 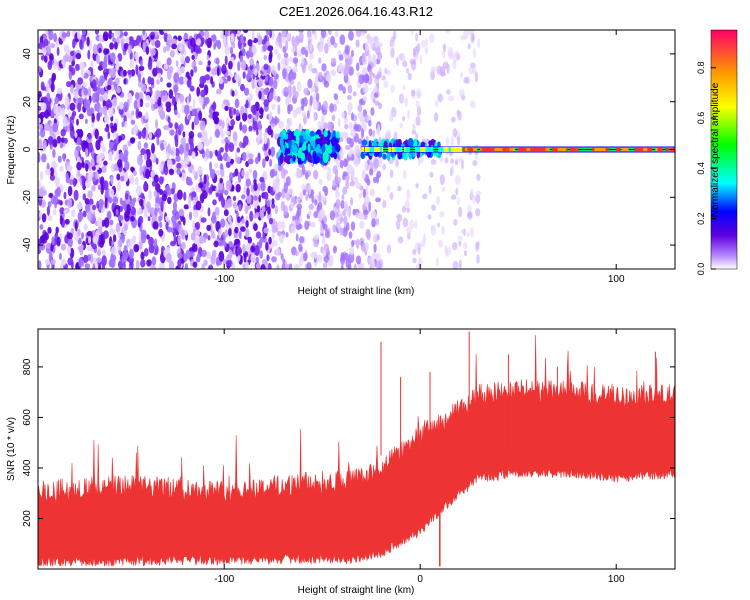 I want to click on carrier-cell, so click(x=441, y=149).